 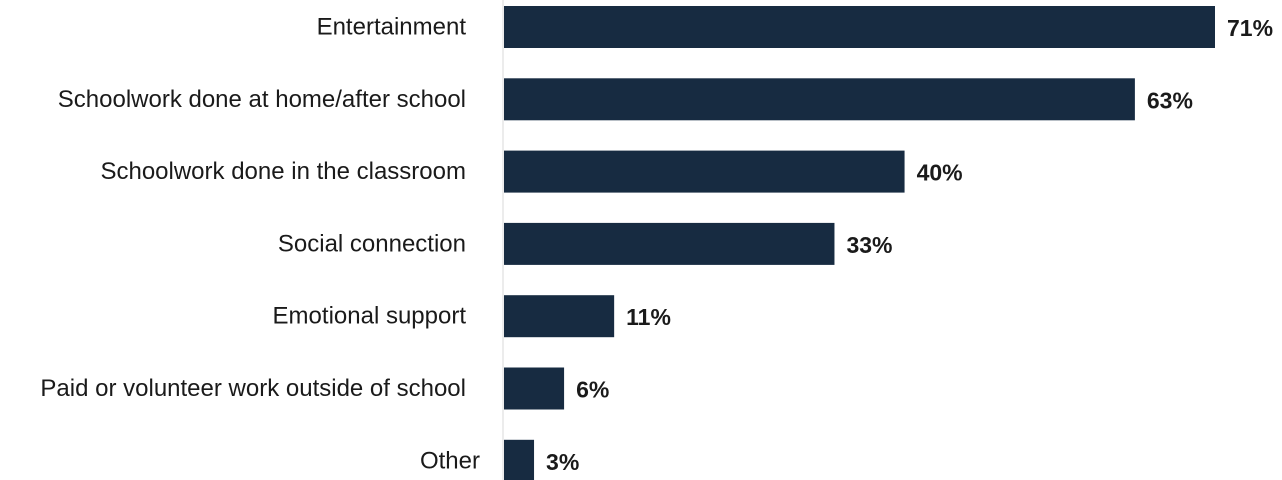 What do you see at coordinates (859, 27) in the screenshot?
I see `bar-entertainment` at bounding box center [859, 27].